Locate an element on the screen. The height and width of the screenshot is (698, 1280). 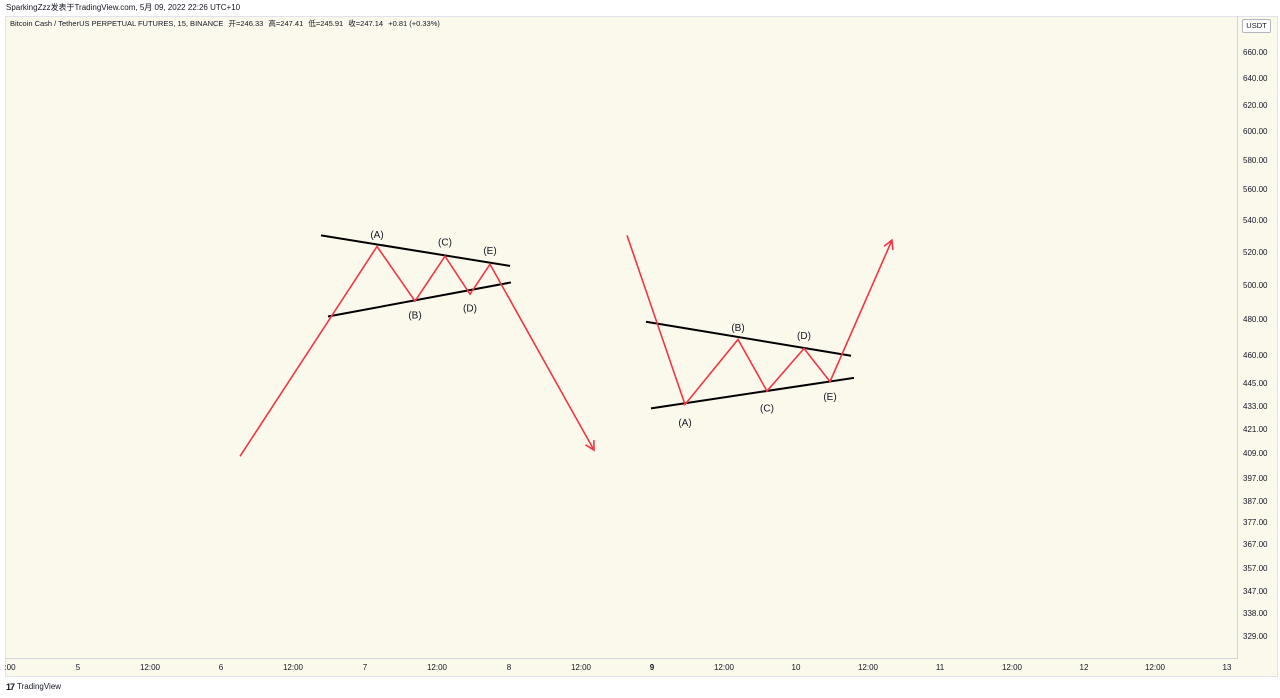
time-tick-label: 10 is located at coordinates (796, 667).